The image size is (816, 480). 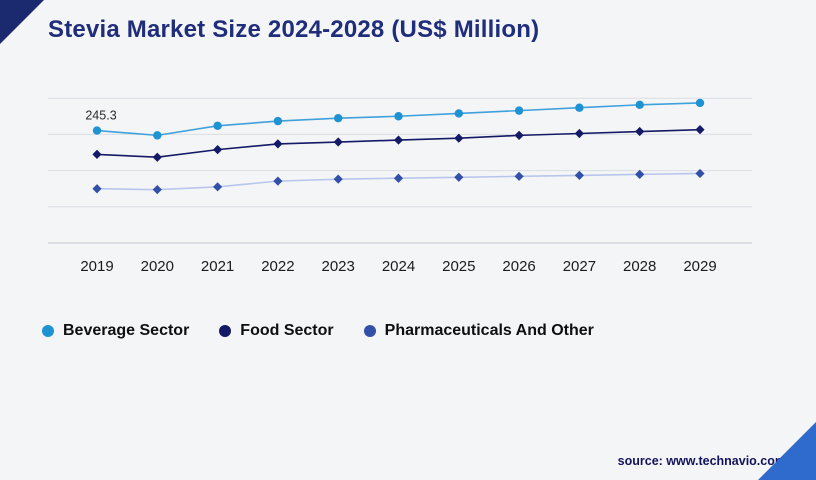 I want to click on corner-triangle-bottom-right, so click(x=787, y=451).